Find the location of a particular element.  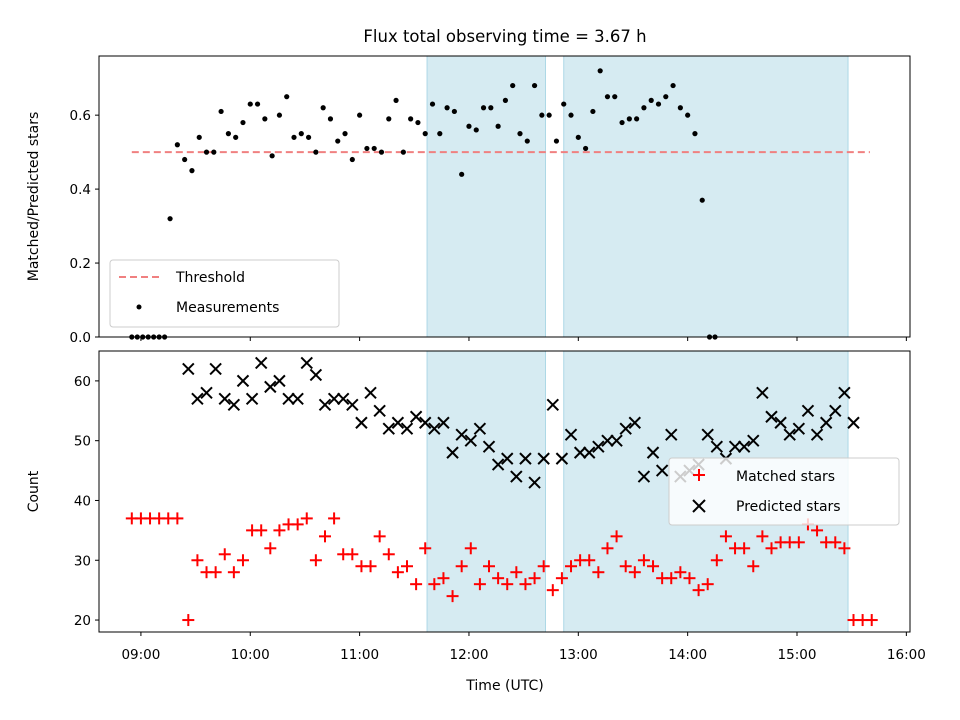

threshold-legend-label: Threshold is located at coordinates (210, 278).